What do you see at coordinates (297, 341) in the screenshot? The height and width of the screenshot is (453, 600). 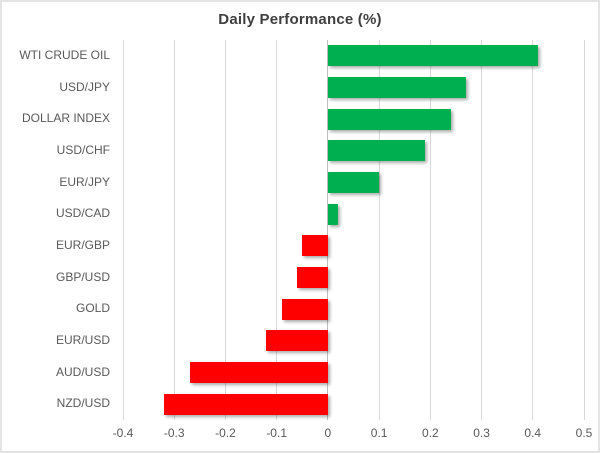 I see `bar-eur-usd` at bounding box center [297, 341].